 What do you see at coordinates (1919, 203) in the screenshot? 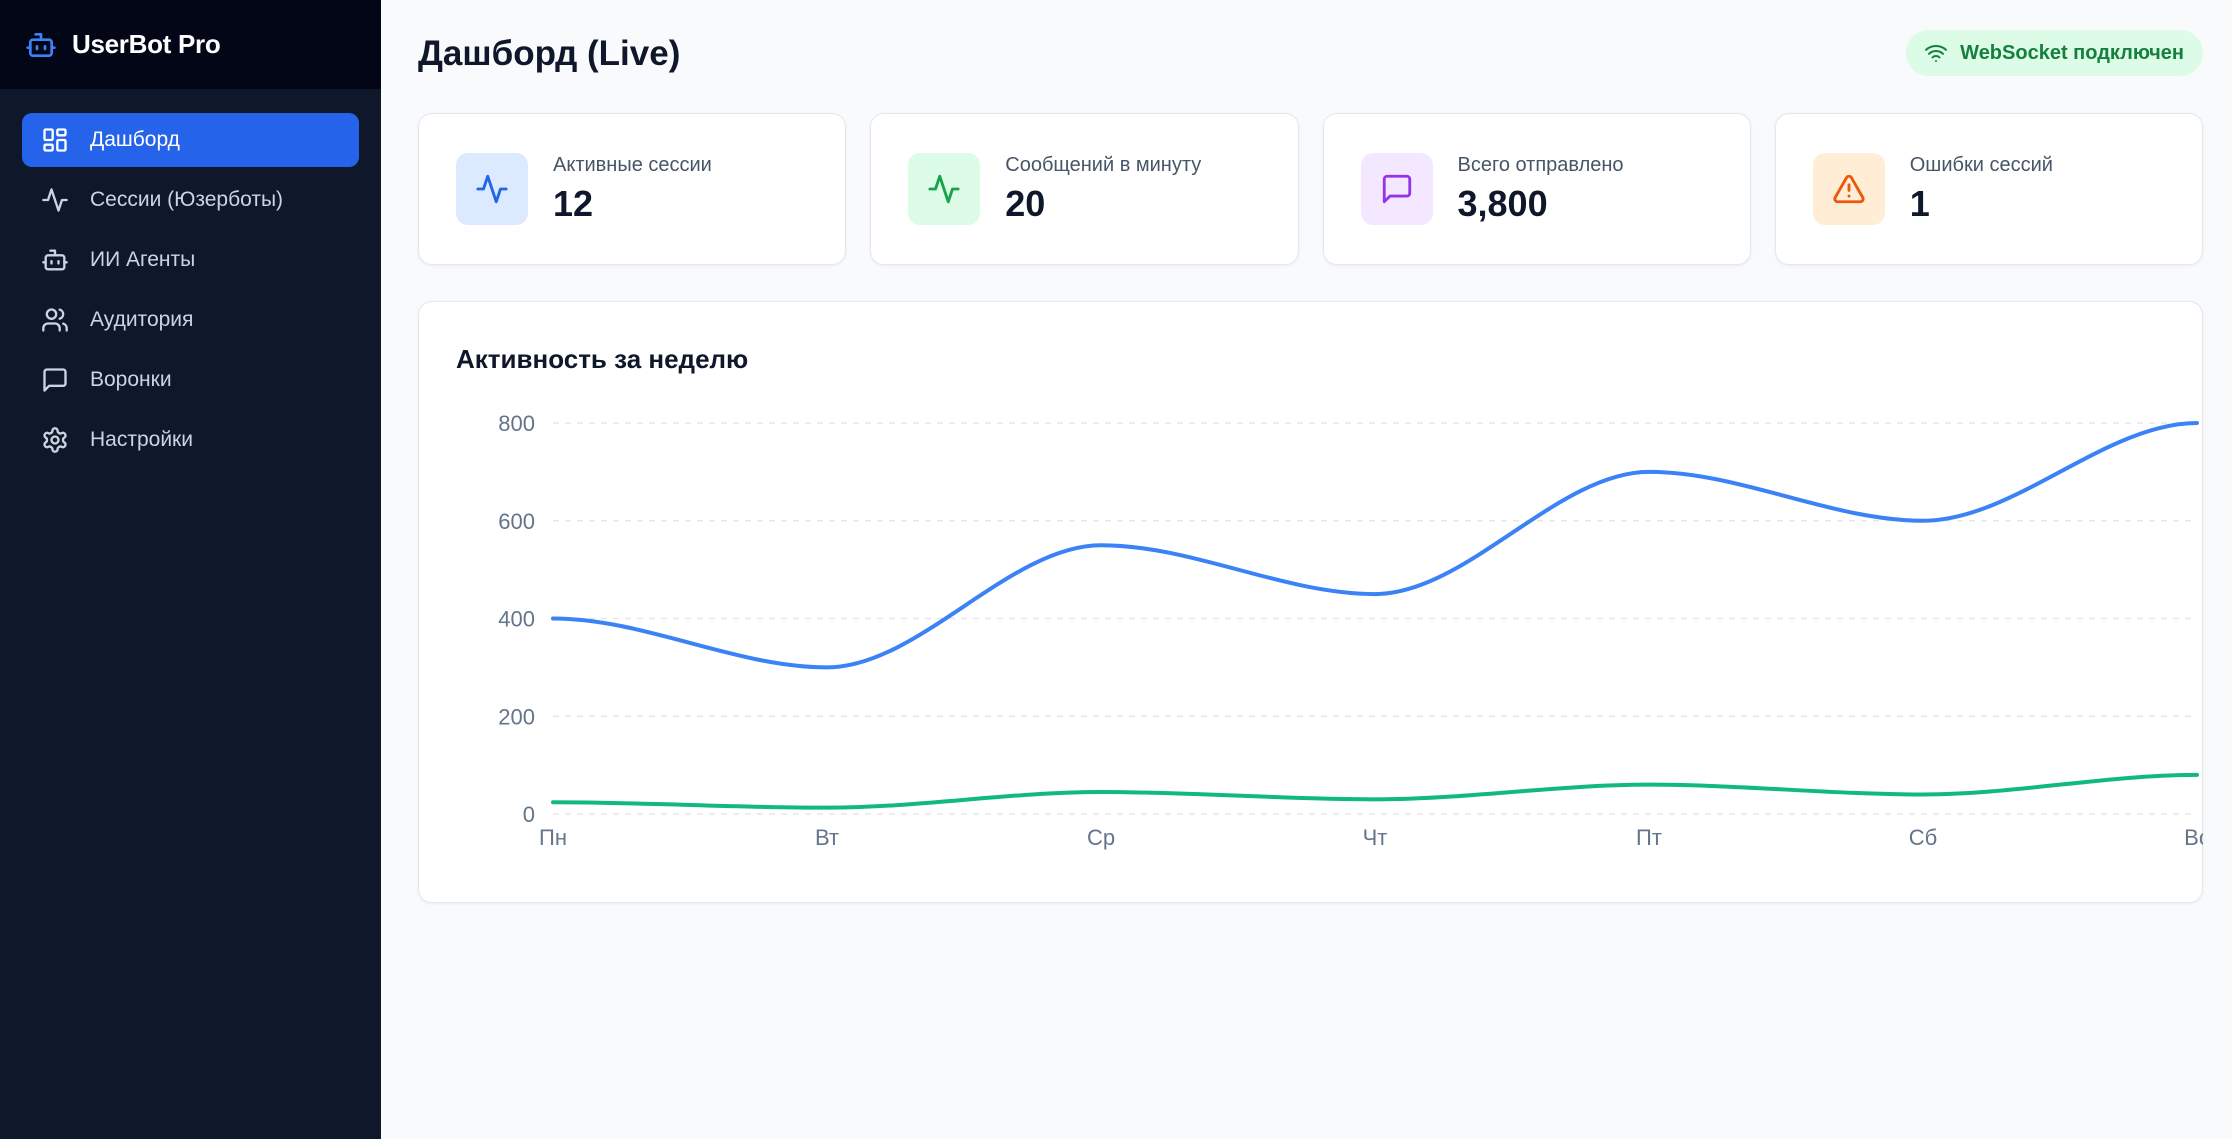
I see `stat-value: 1` at bounding box center [1919, 203].